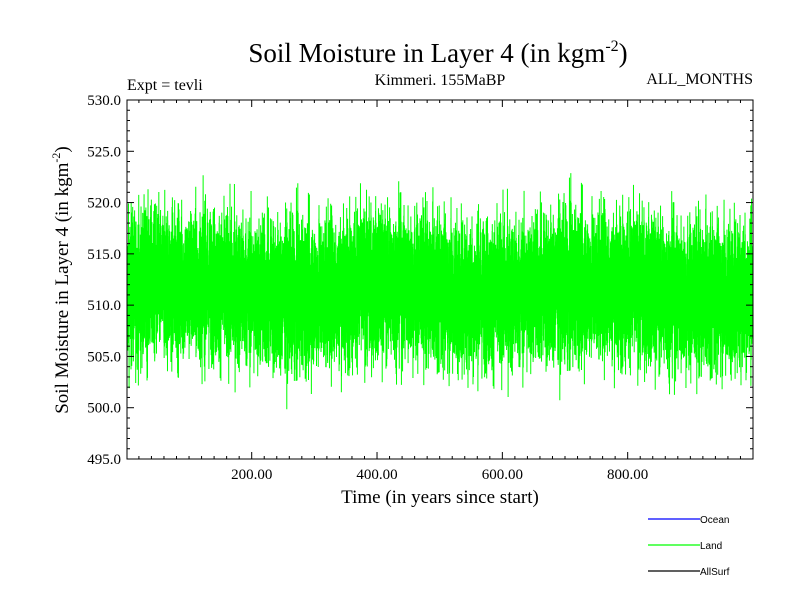 The width and height of the screenshot is (800, 600). I want to click on subtitle-months: ALL_MONTHS, so click(699, 79).